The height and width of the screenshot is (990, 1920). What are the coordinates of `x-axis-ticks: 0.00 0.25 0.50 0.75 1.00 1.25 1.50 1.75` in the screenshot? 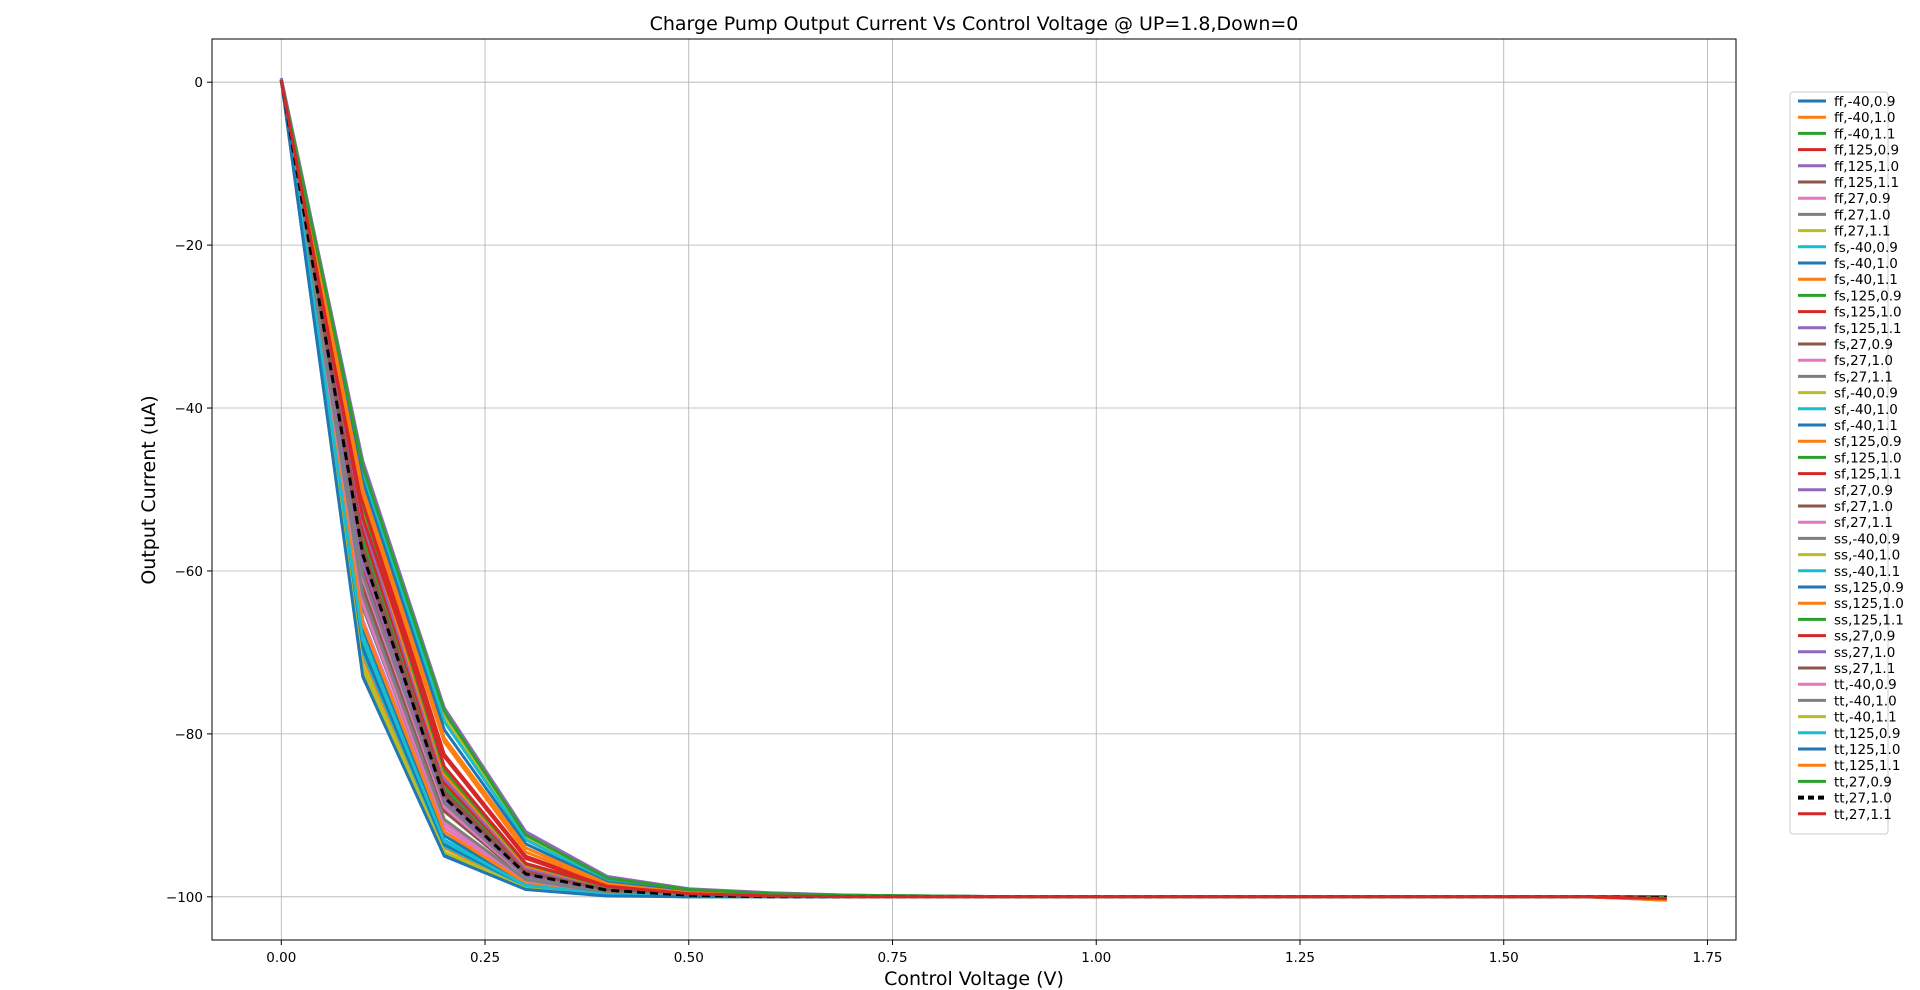 It's located at (994, 953).